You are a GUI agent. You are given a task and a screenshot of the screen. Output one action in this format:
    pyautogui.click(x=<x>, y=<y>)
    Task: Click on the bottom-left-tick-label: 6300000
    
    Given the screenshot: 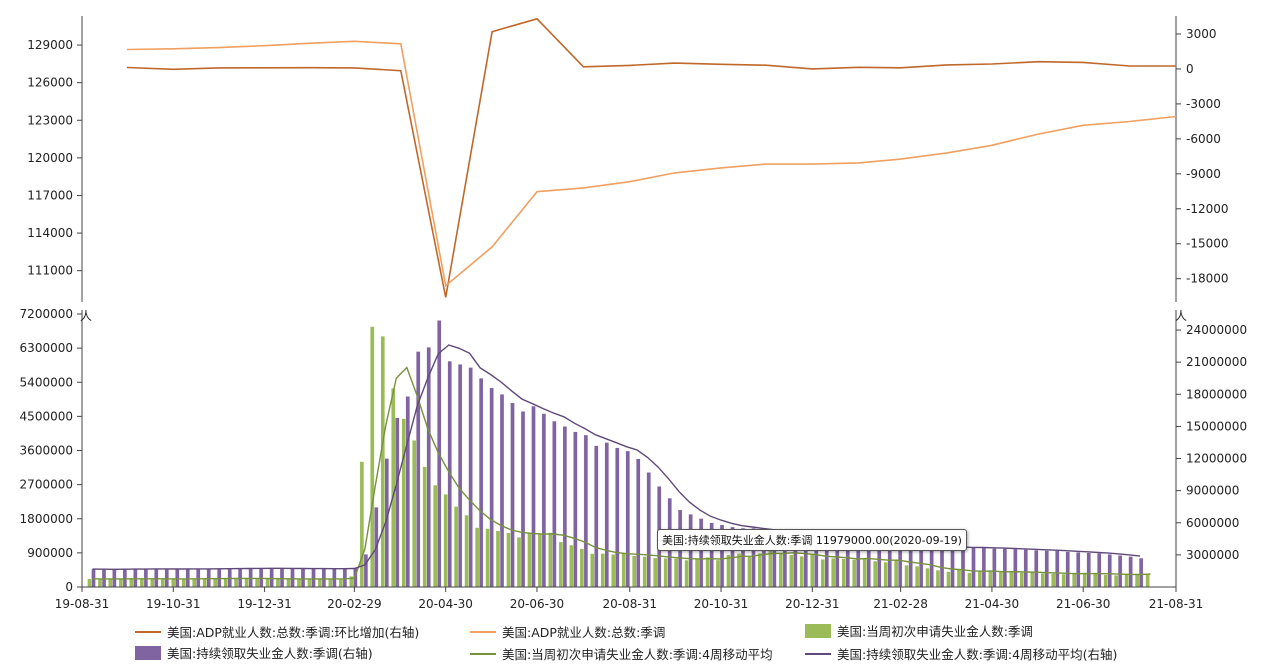 What is the action you would take?
    pyautogui.click(x=46, y=348)
    